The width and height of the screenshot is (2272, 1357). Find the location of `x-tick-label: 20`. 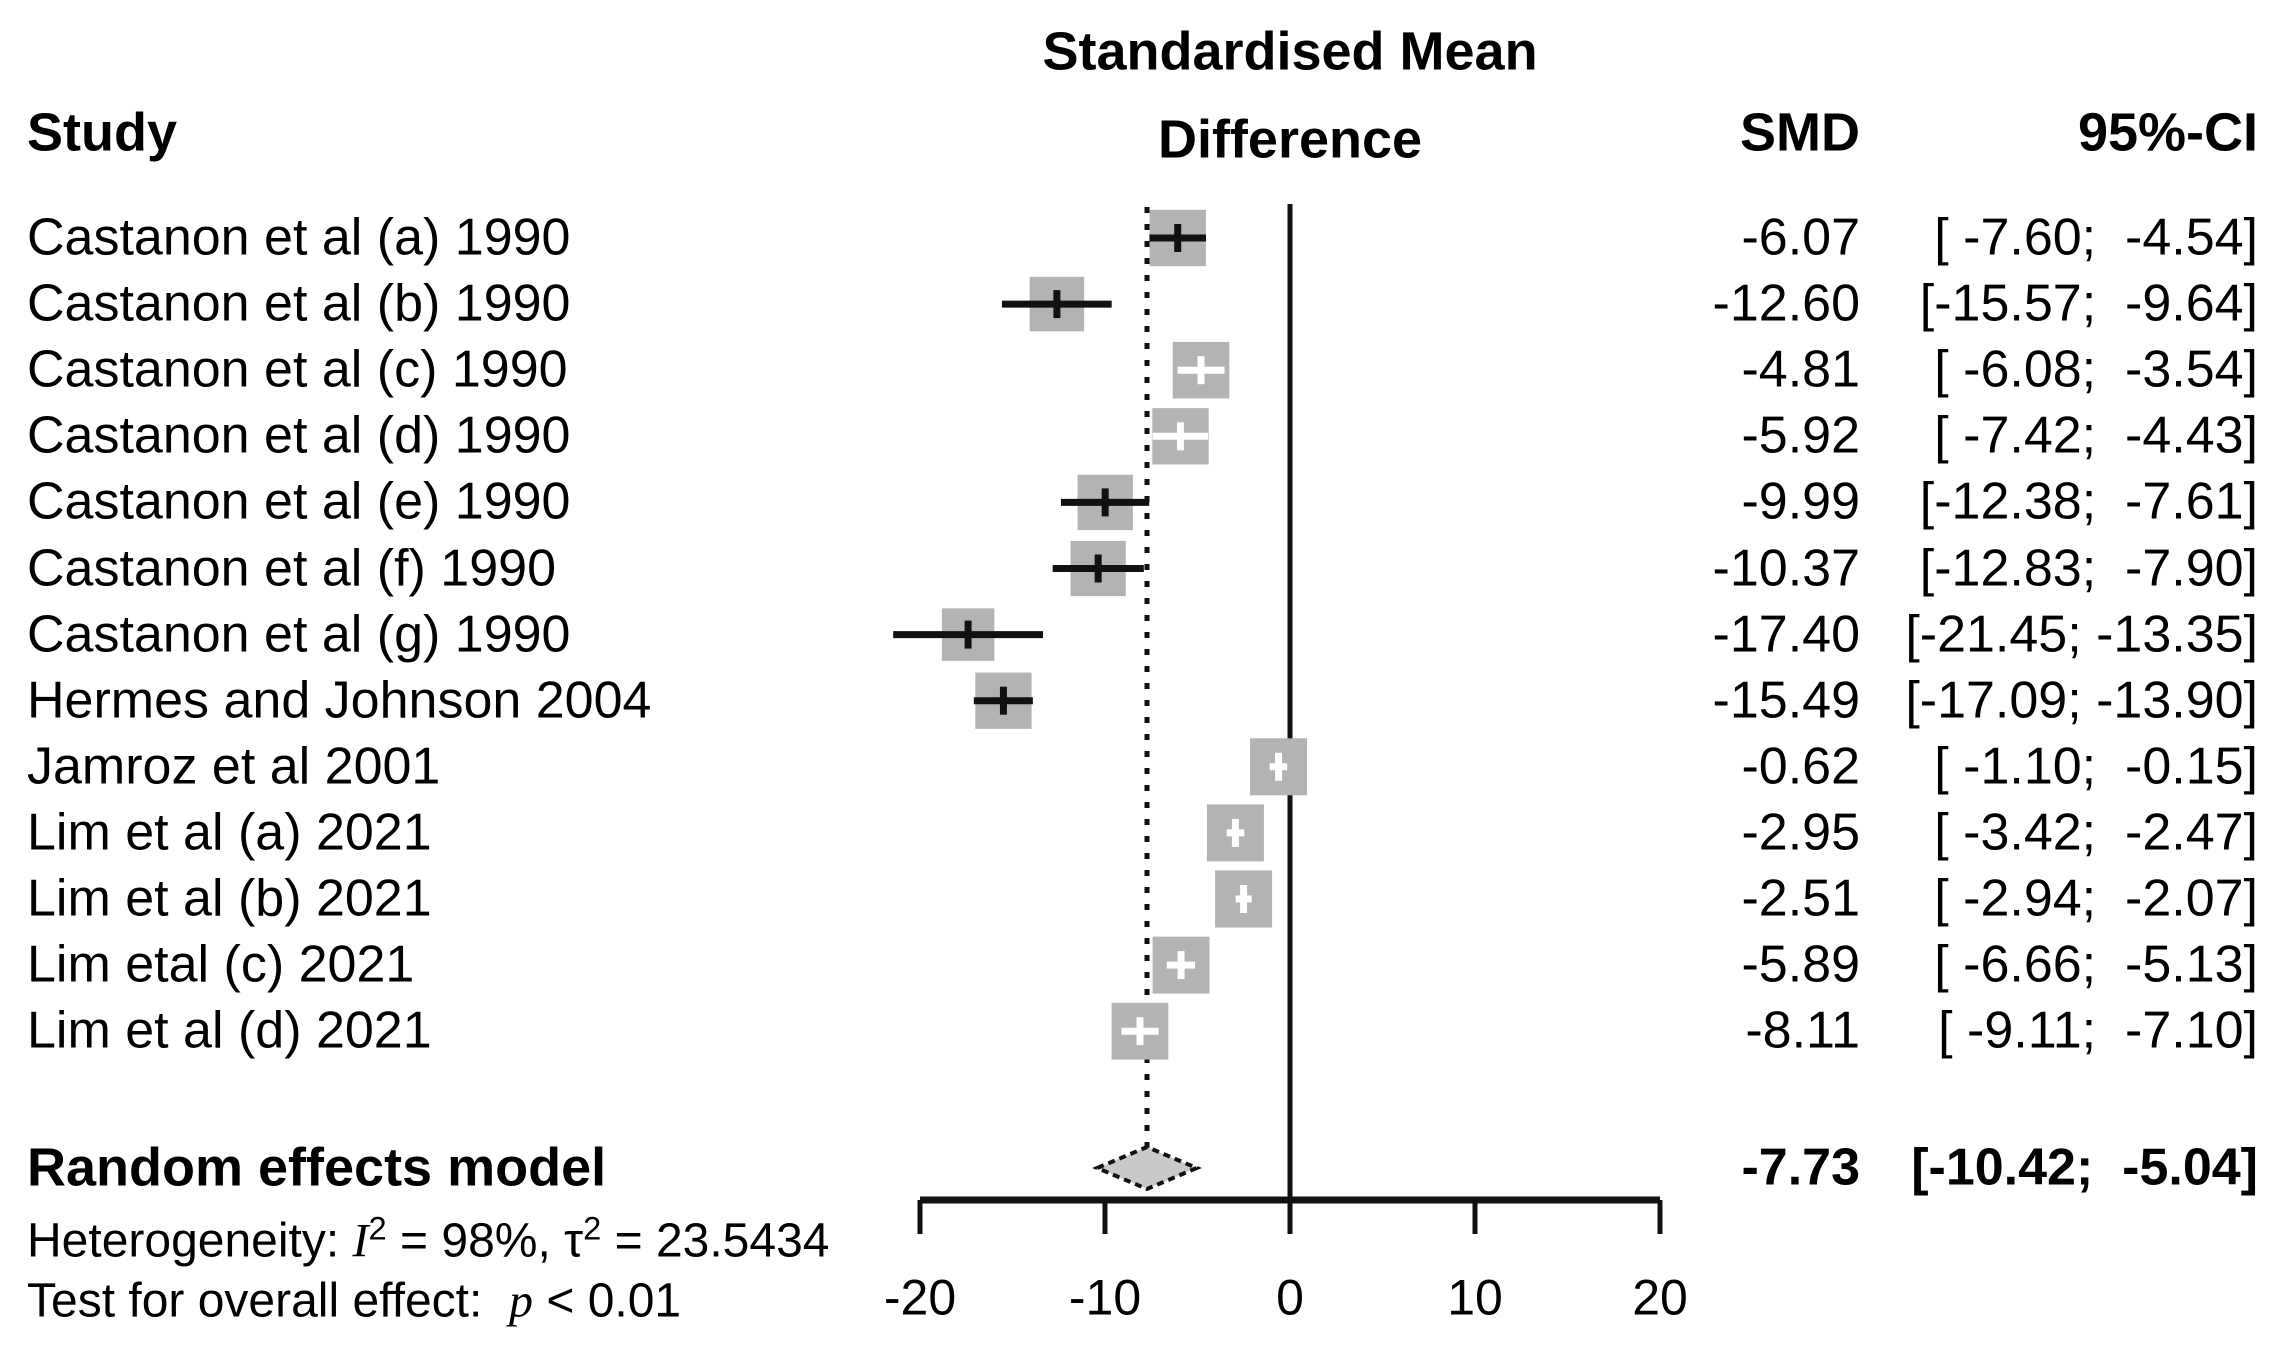

x-tick-label: 20 is located at coordinates (1660, 1297).